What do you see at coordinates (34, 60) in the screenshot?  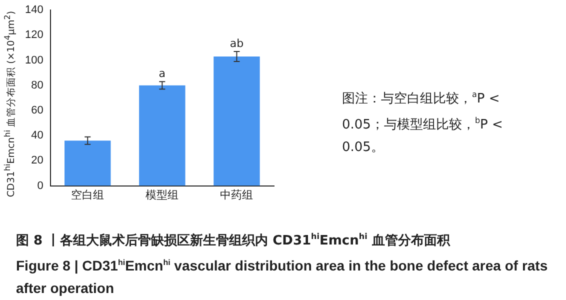 I see `y-tick-label: 100` at bounding box center [34, 60].